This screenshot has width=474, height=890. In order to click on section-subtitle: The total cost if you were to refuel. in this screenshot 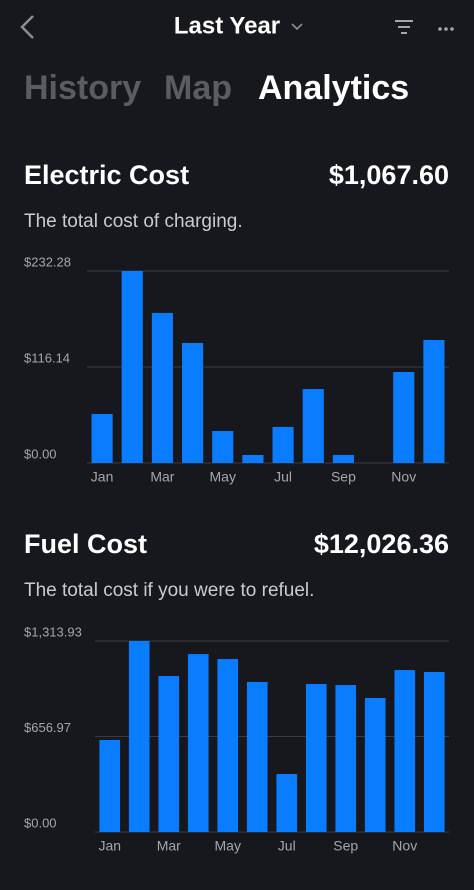, I will do `click(169, 590)`.